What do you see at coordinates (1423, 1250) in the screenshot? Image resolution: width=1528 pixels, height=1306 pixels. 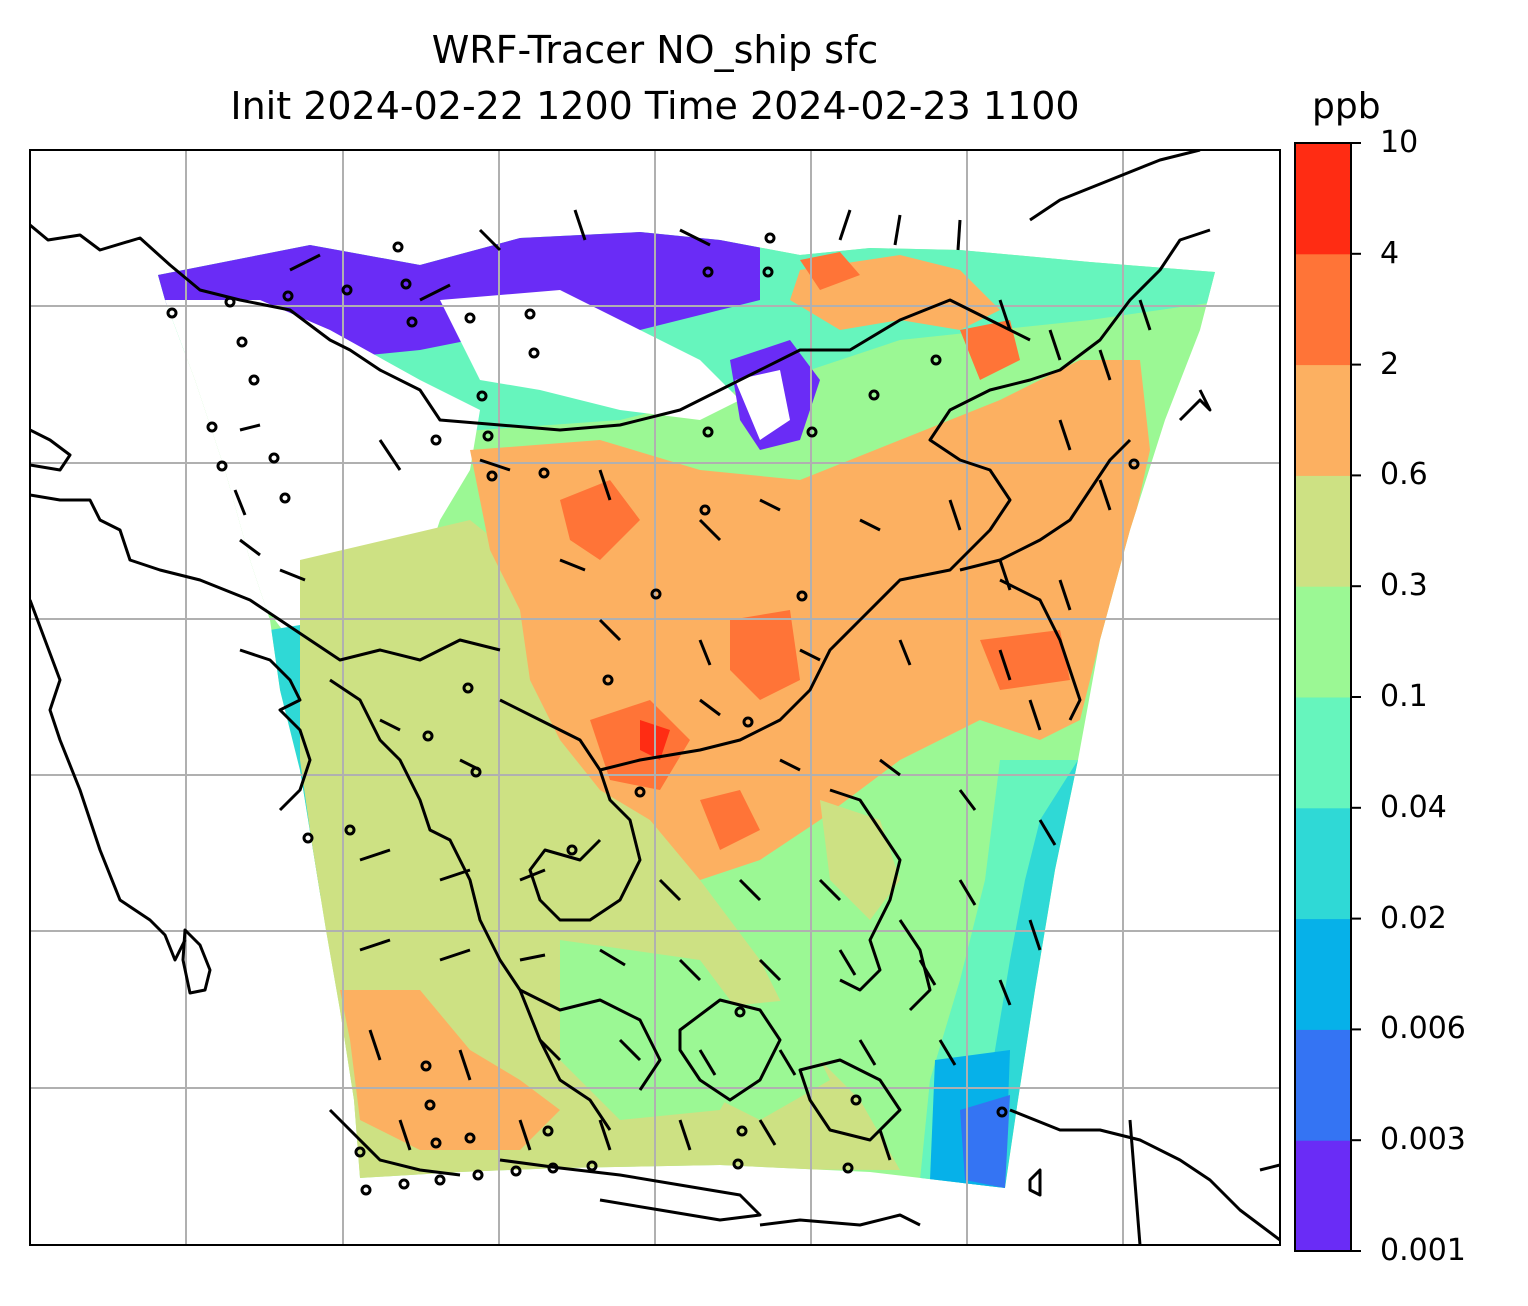 I see `colorbar-tick-label: 0.001` at bounding box center [1423, 1250].